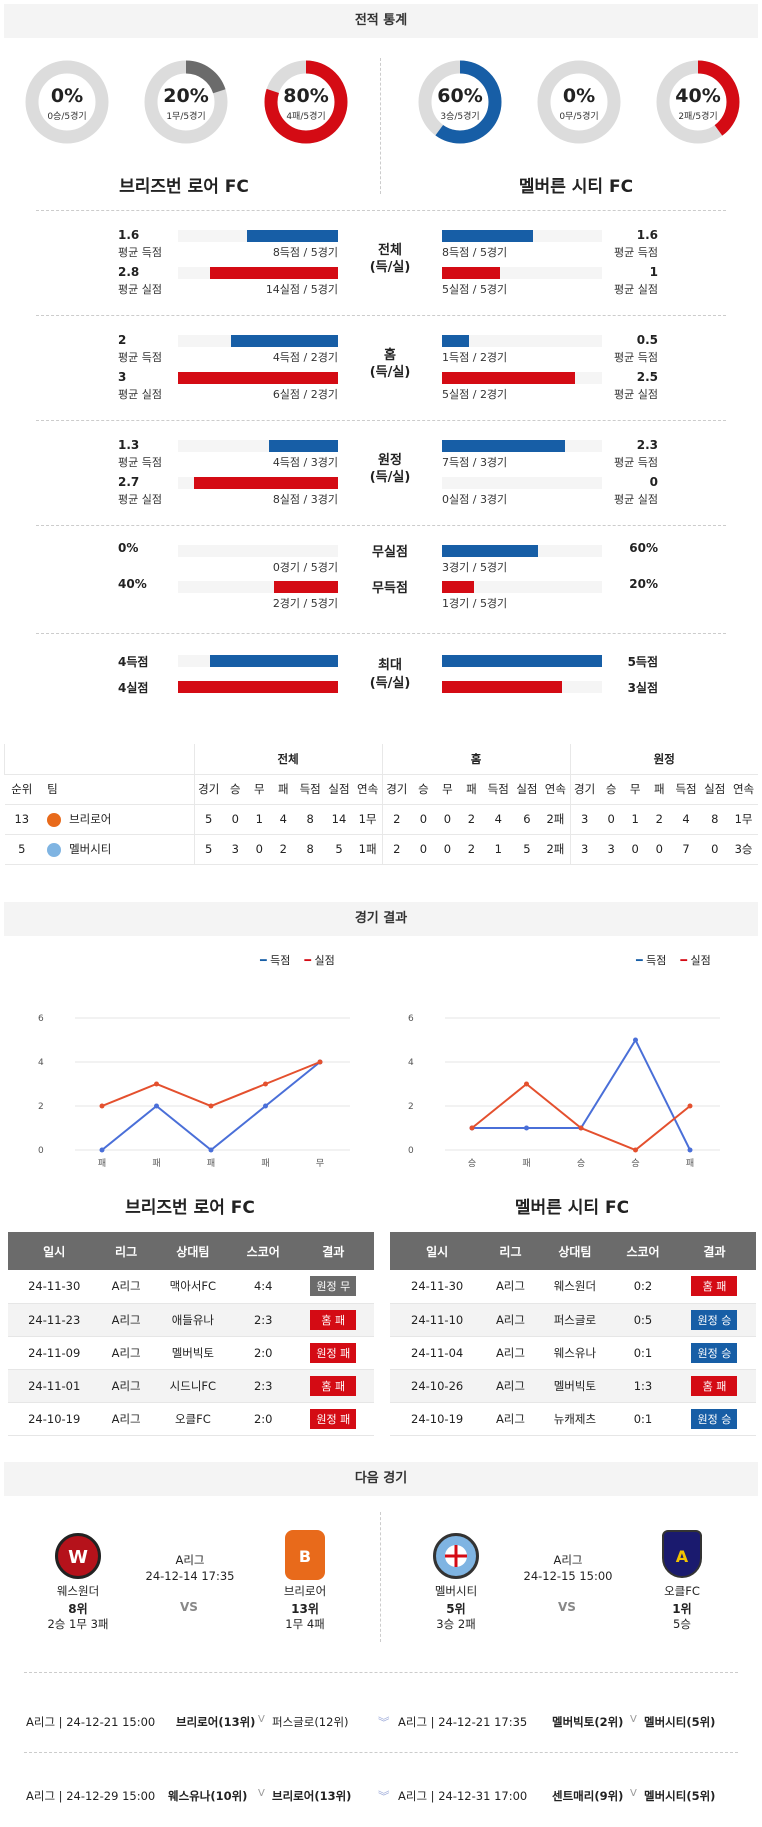 The height and width of the screenshot is (1827, 762). I want to click on stat-right-bar-label: 5실점 / 5경기, so click(475, 289).